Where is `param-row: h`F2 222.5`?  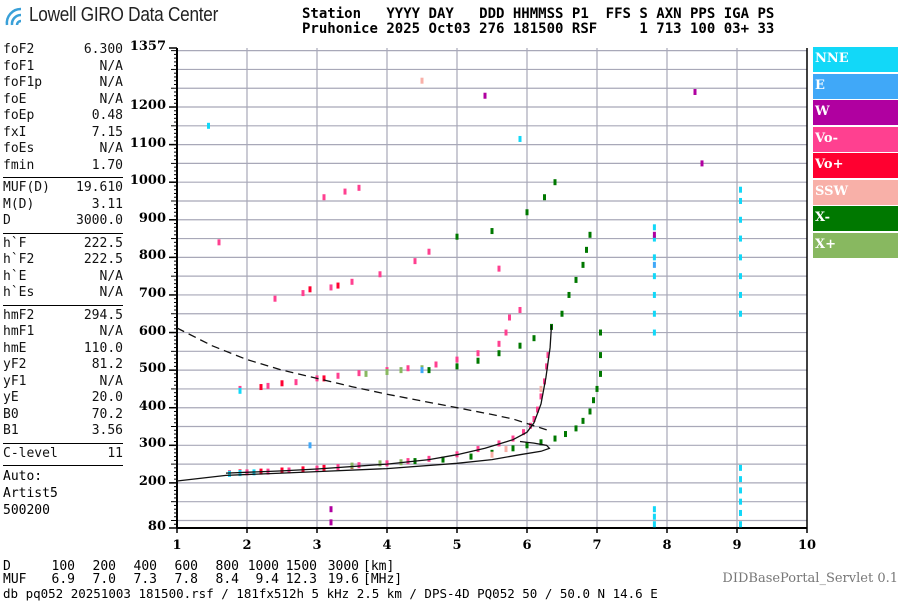 param-row: h`F2 222.5 is located at coordinates (63, 260).